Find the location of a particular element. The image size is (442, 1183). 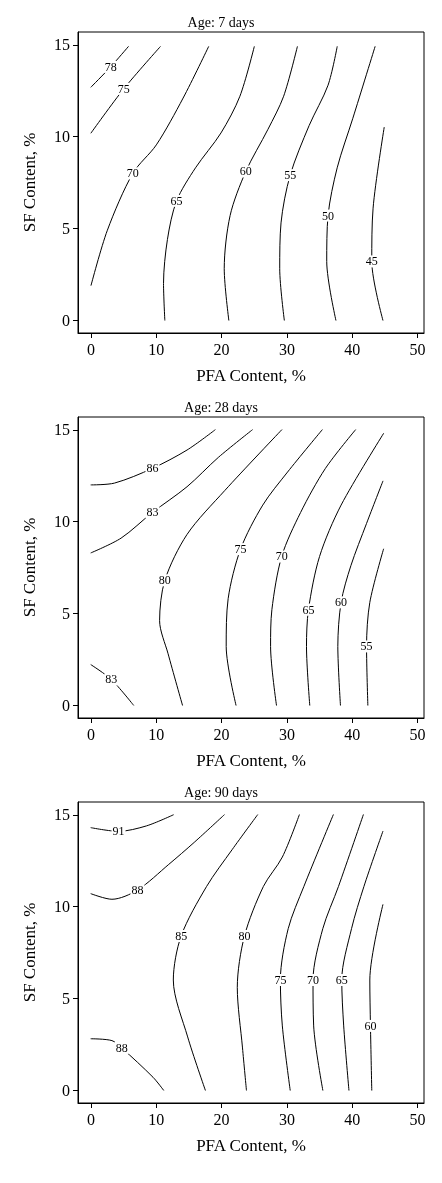

series-label: 86 is located at coordinates (152, 468).